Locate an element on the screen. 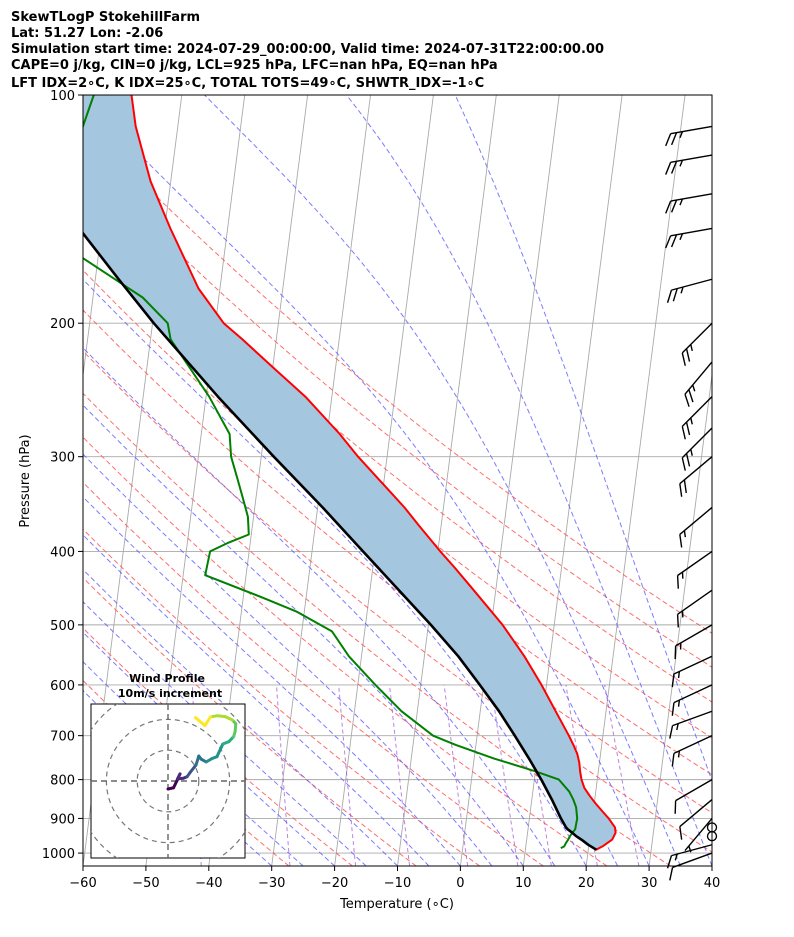 The height and width of the screenshot is (937, 794). y-tick-label: 900 is located at coordinates (62, 819).